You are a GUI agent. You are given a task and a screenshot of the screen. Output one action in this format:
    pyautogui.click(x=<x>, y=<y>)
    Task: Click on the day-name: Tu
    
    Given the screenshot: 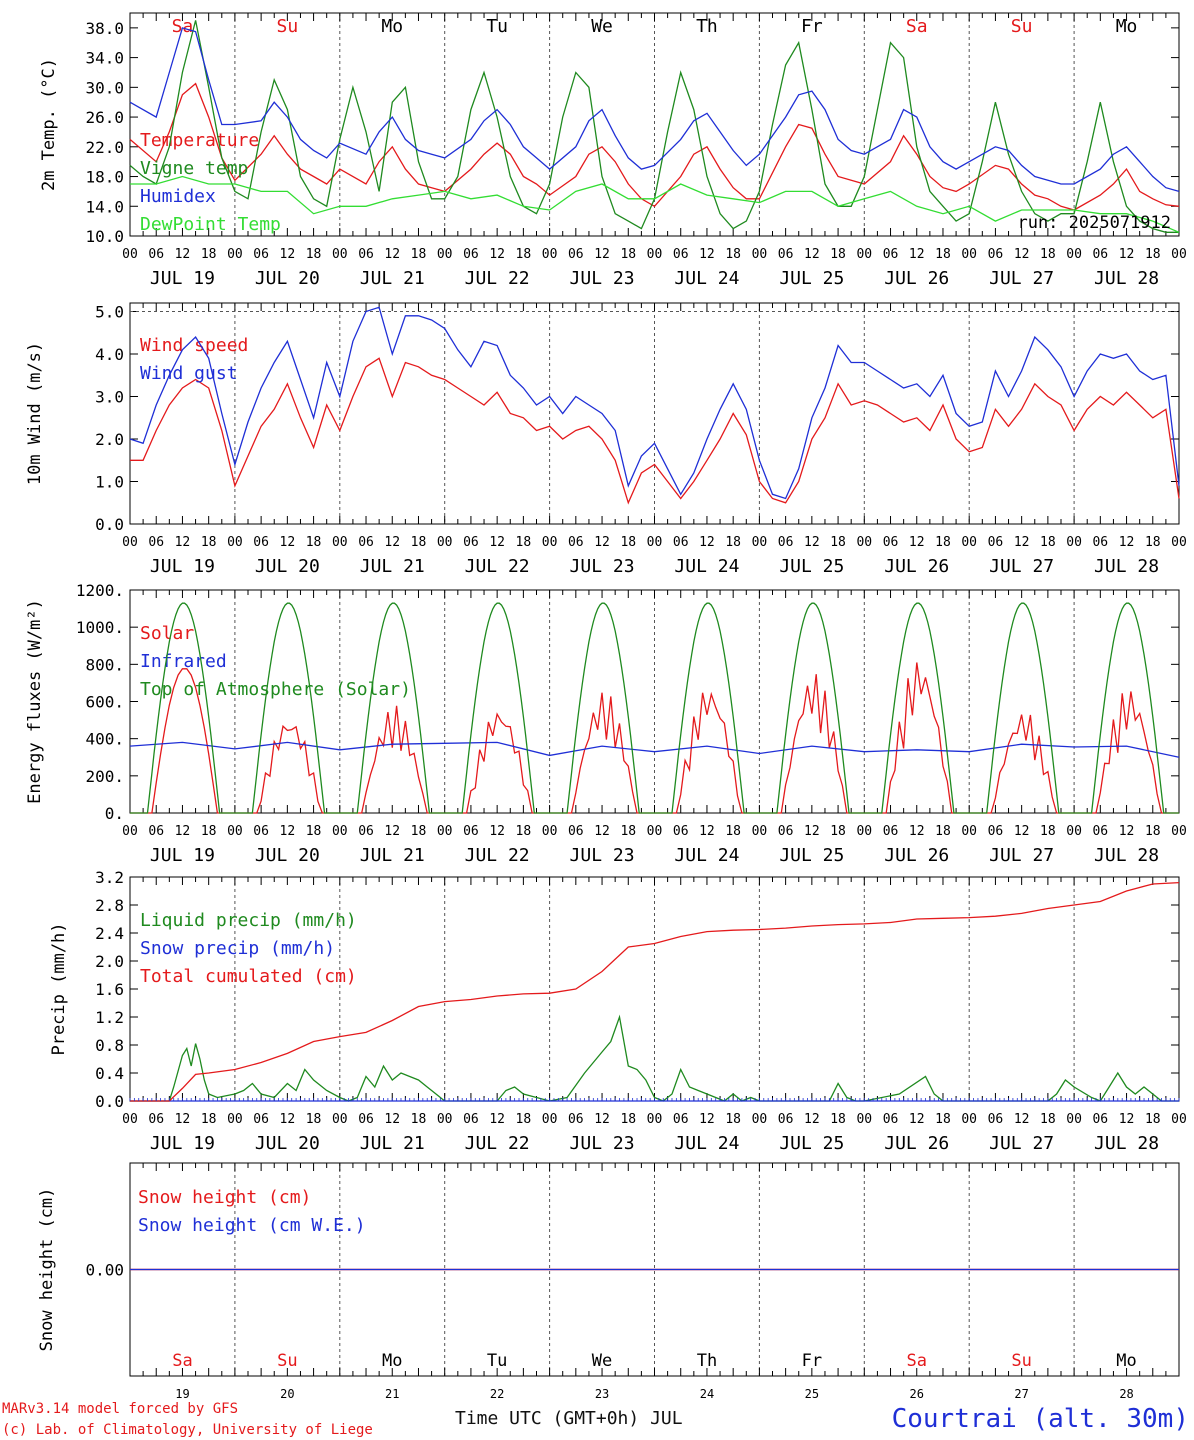 What is the action you would take?
    pyautogui.click(x=497, y=26)
    